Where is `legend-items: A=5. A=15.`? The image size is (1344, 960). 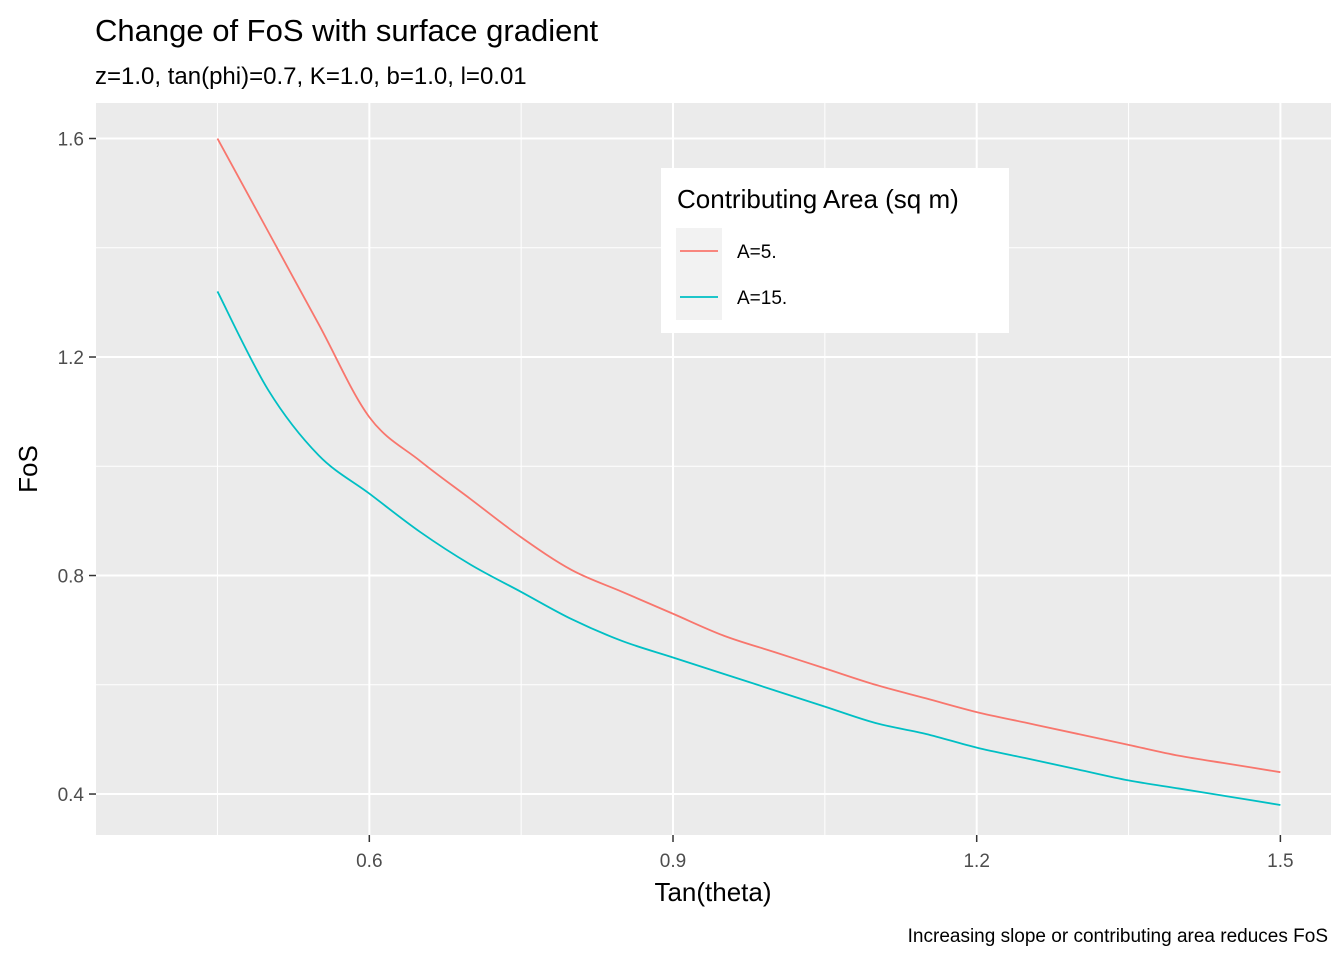 legend-items: A=5. A=15. is located at coordinates (731, 274).